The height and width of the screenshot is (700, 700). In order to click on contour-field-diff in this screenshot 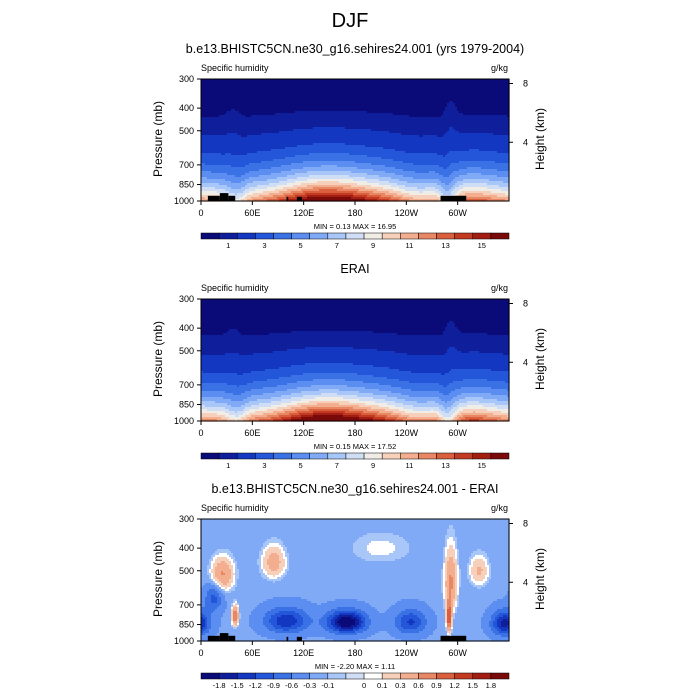, I will do `click(355, 580)`.